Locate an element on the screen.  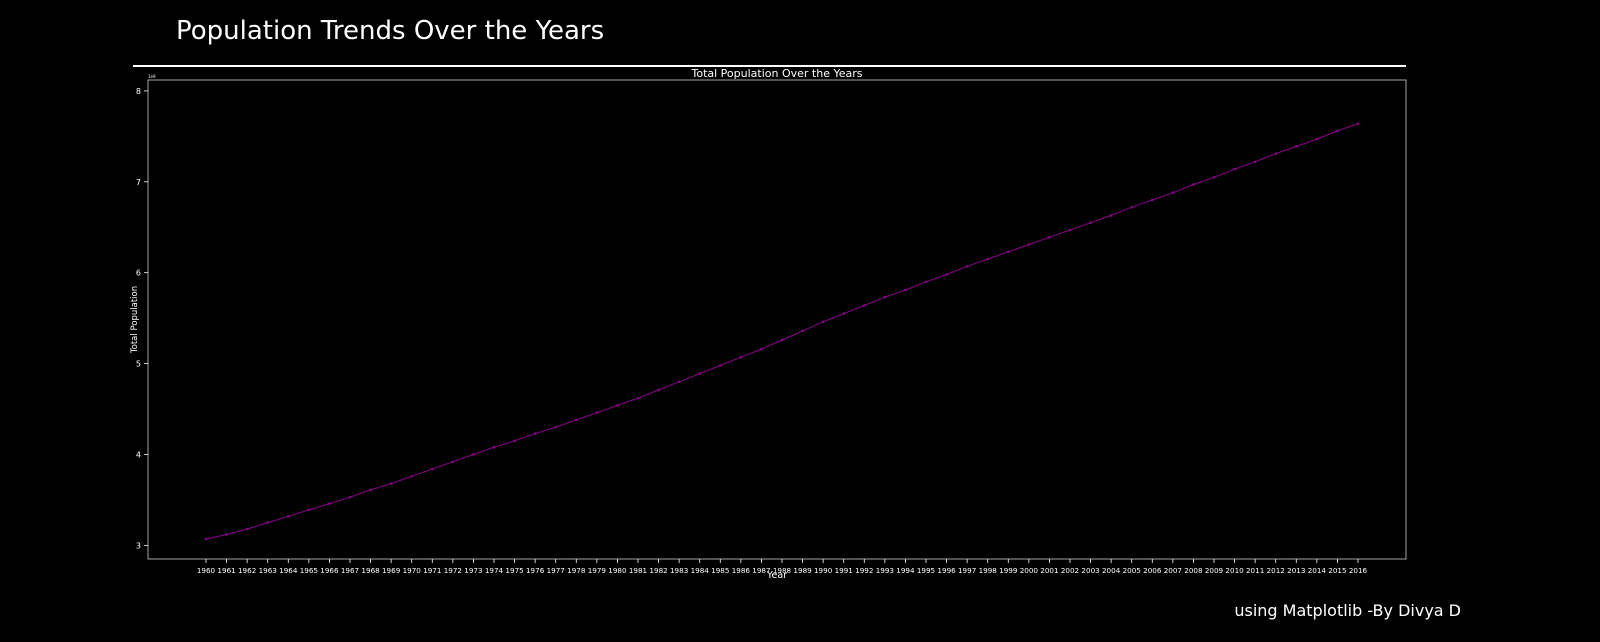
chart-title: Total Population Over the Years is located at coordinates (777, 73).